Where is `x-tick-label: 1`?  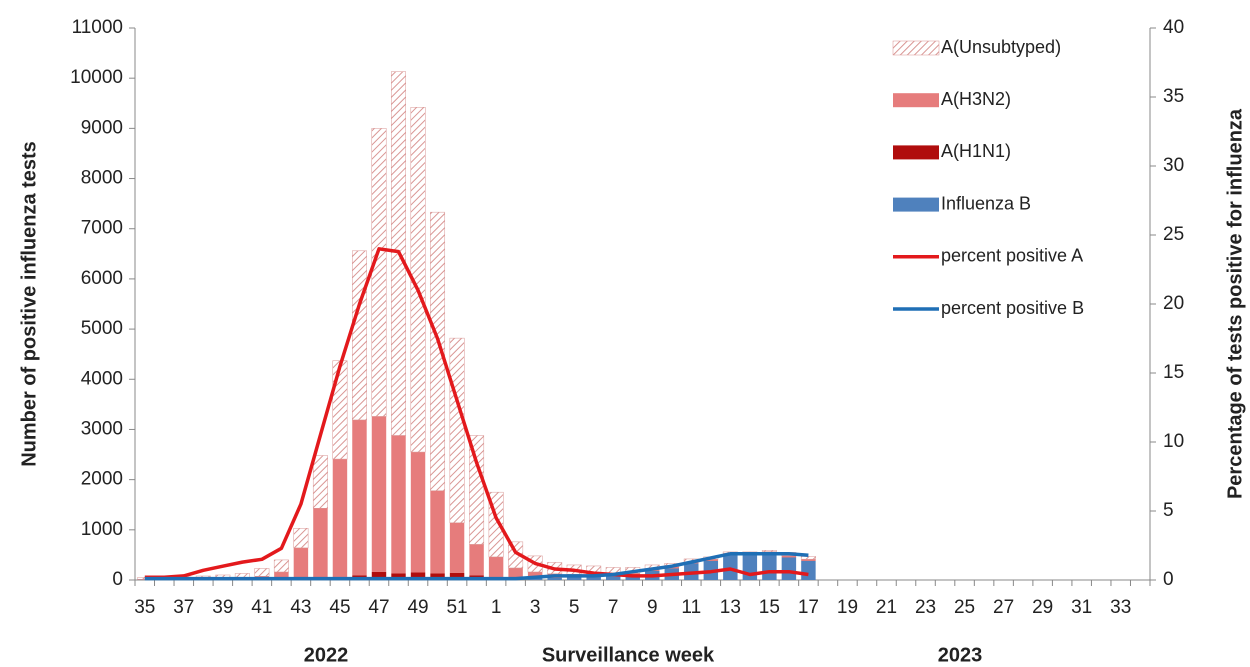 x-tick-label: 1 is located at coordinates (496, 607).